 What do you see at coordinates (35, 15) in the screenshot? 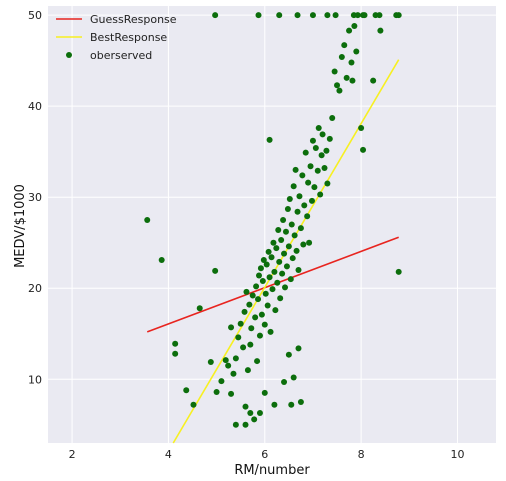
I see `y-tick-label: 50` at bounding box center [35, 15].